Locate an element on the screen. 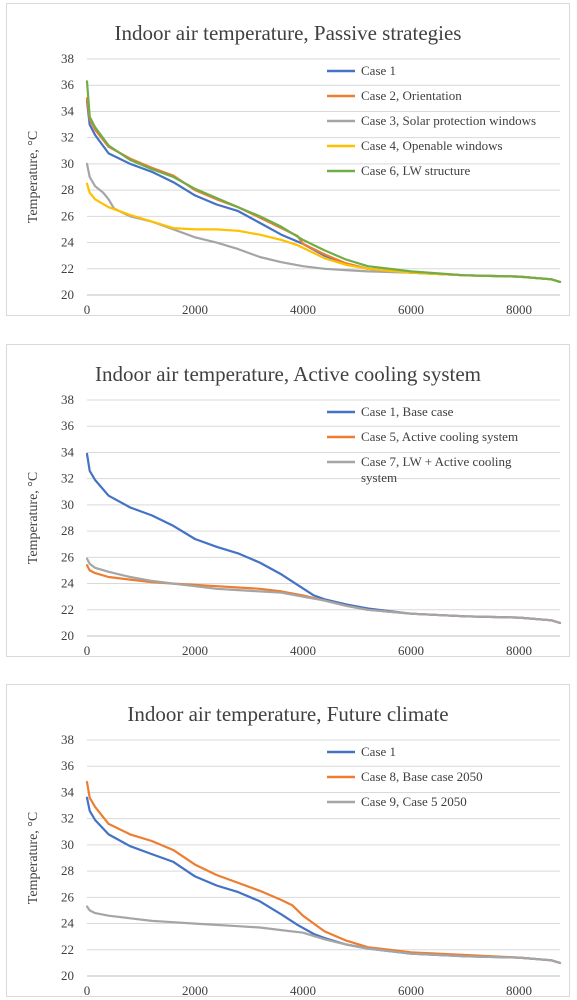 This screenshot has width=577, height=1000. legend-entry-1: Case 1, Base case is located at coordinates (407, 411).